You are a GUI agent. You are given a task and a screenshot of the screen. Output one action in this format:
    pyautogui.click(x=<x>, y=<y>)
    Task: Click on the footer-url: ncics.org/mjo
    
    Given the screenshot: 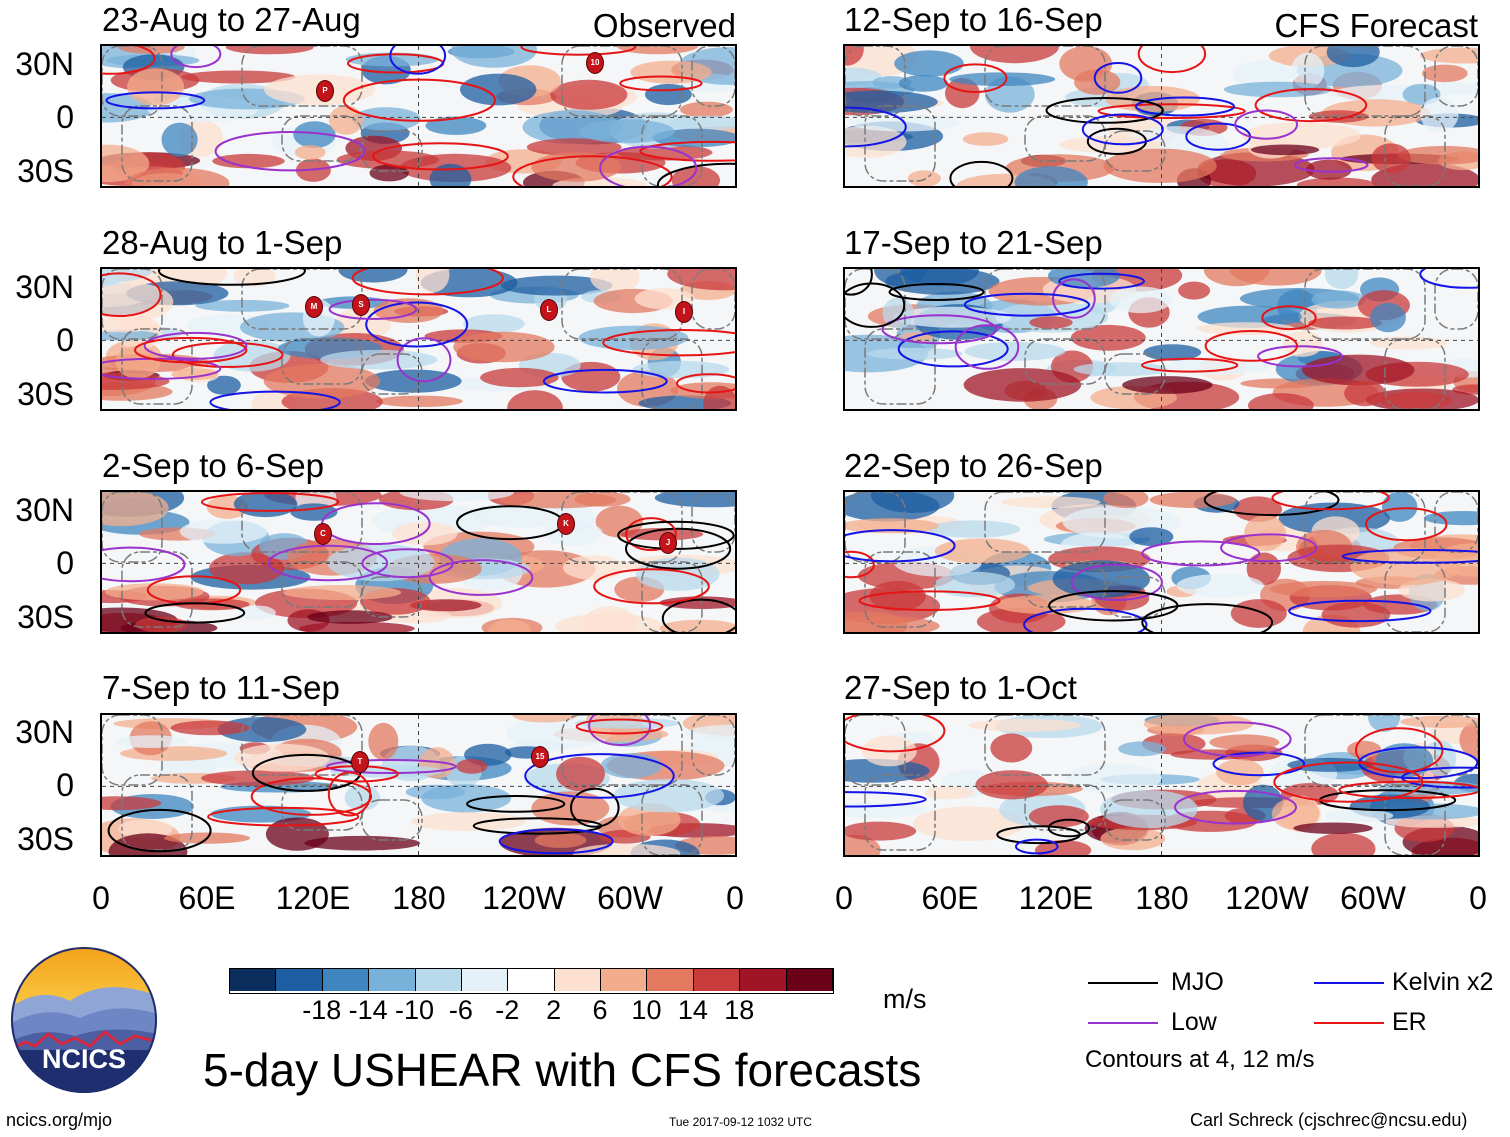 What is the action you would take?
    pyautogui.click(x=59, y=1120)
    